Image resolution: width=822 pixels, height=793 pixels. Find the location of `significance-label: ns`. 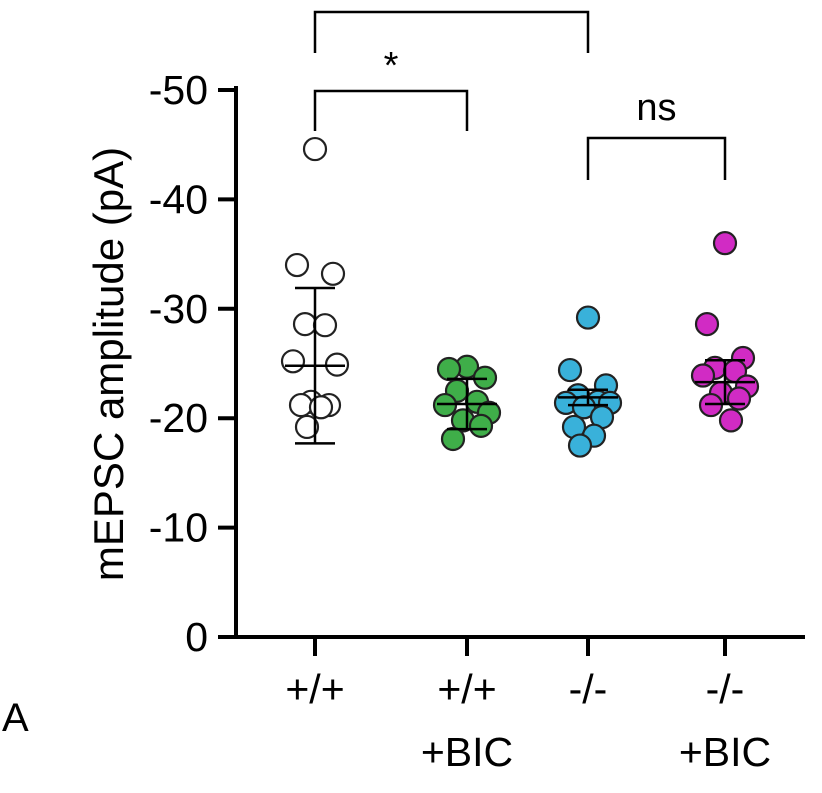

significance-label: ns is located at coordinates (656, 108).